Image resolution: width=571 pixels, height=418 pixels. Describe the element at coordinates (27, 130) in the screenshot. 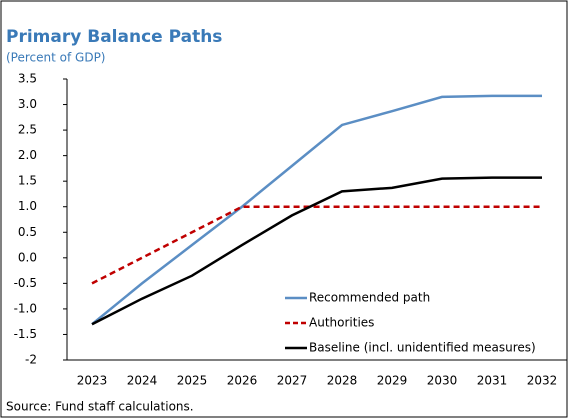

I see `y-tick-label: 2.5` at that location.